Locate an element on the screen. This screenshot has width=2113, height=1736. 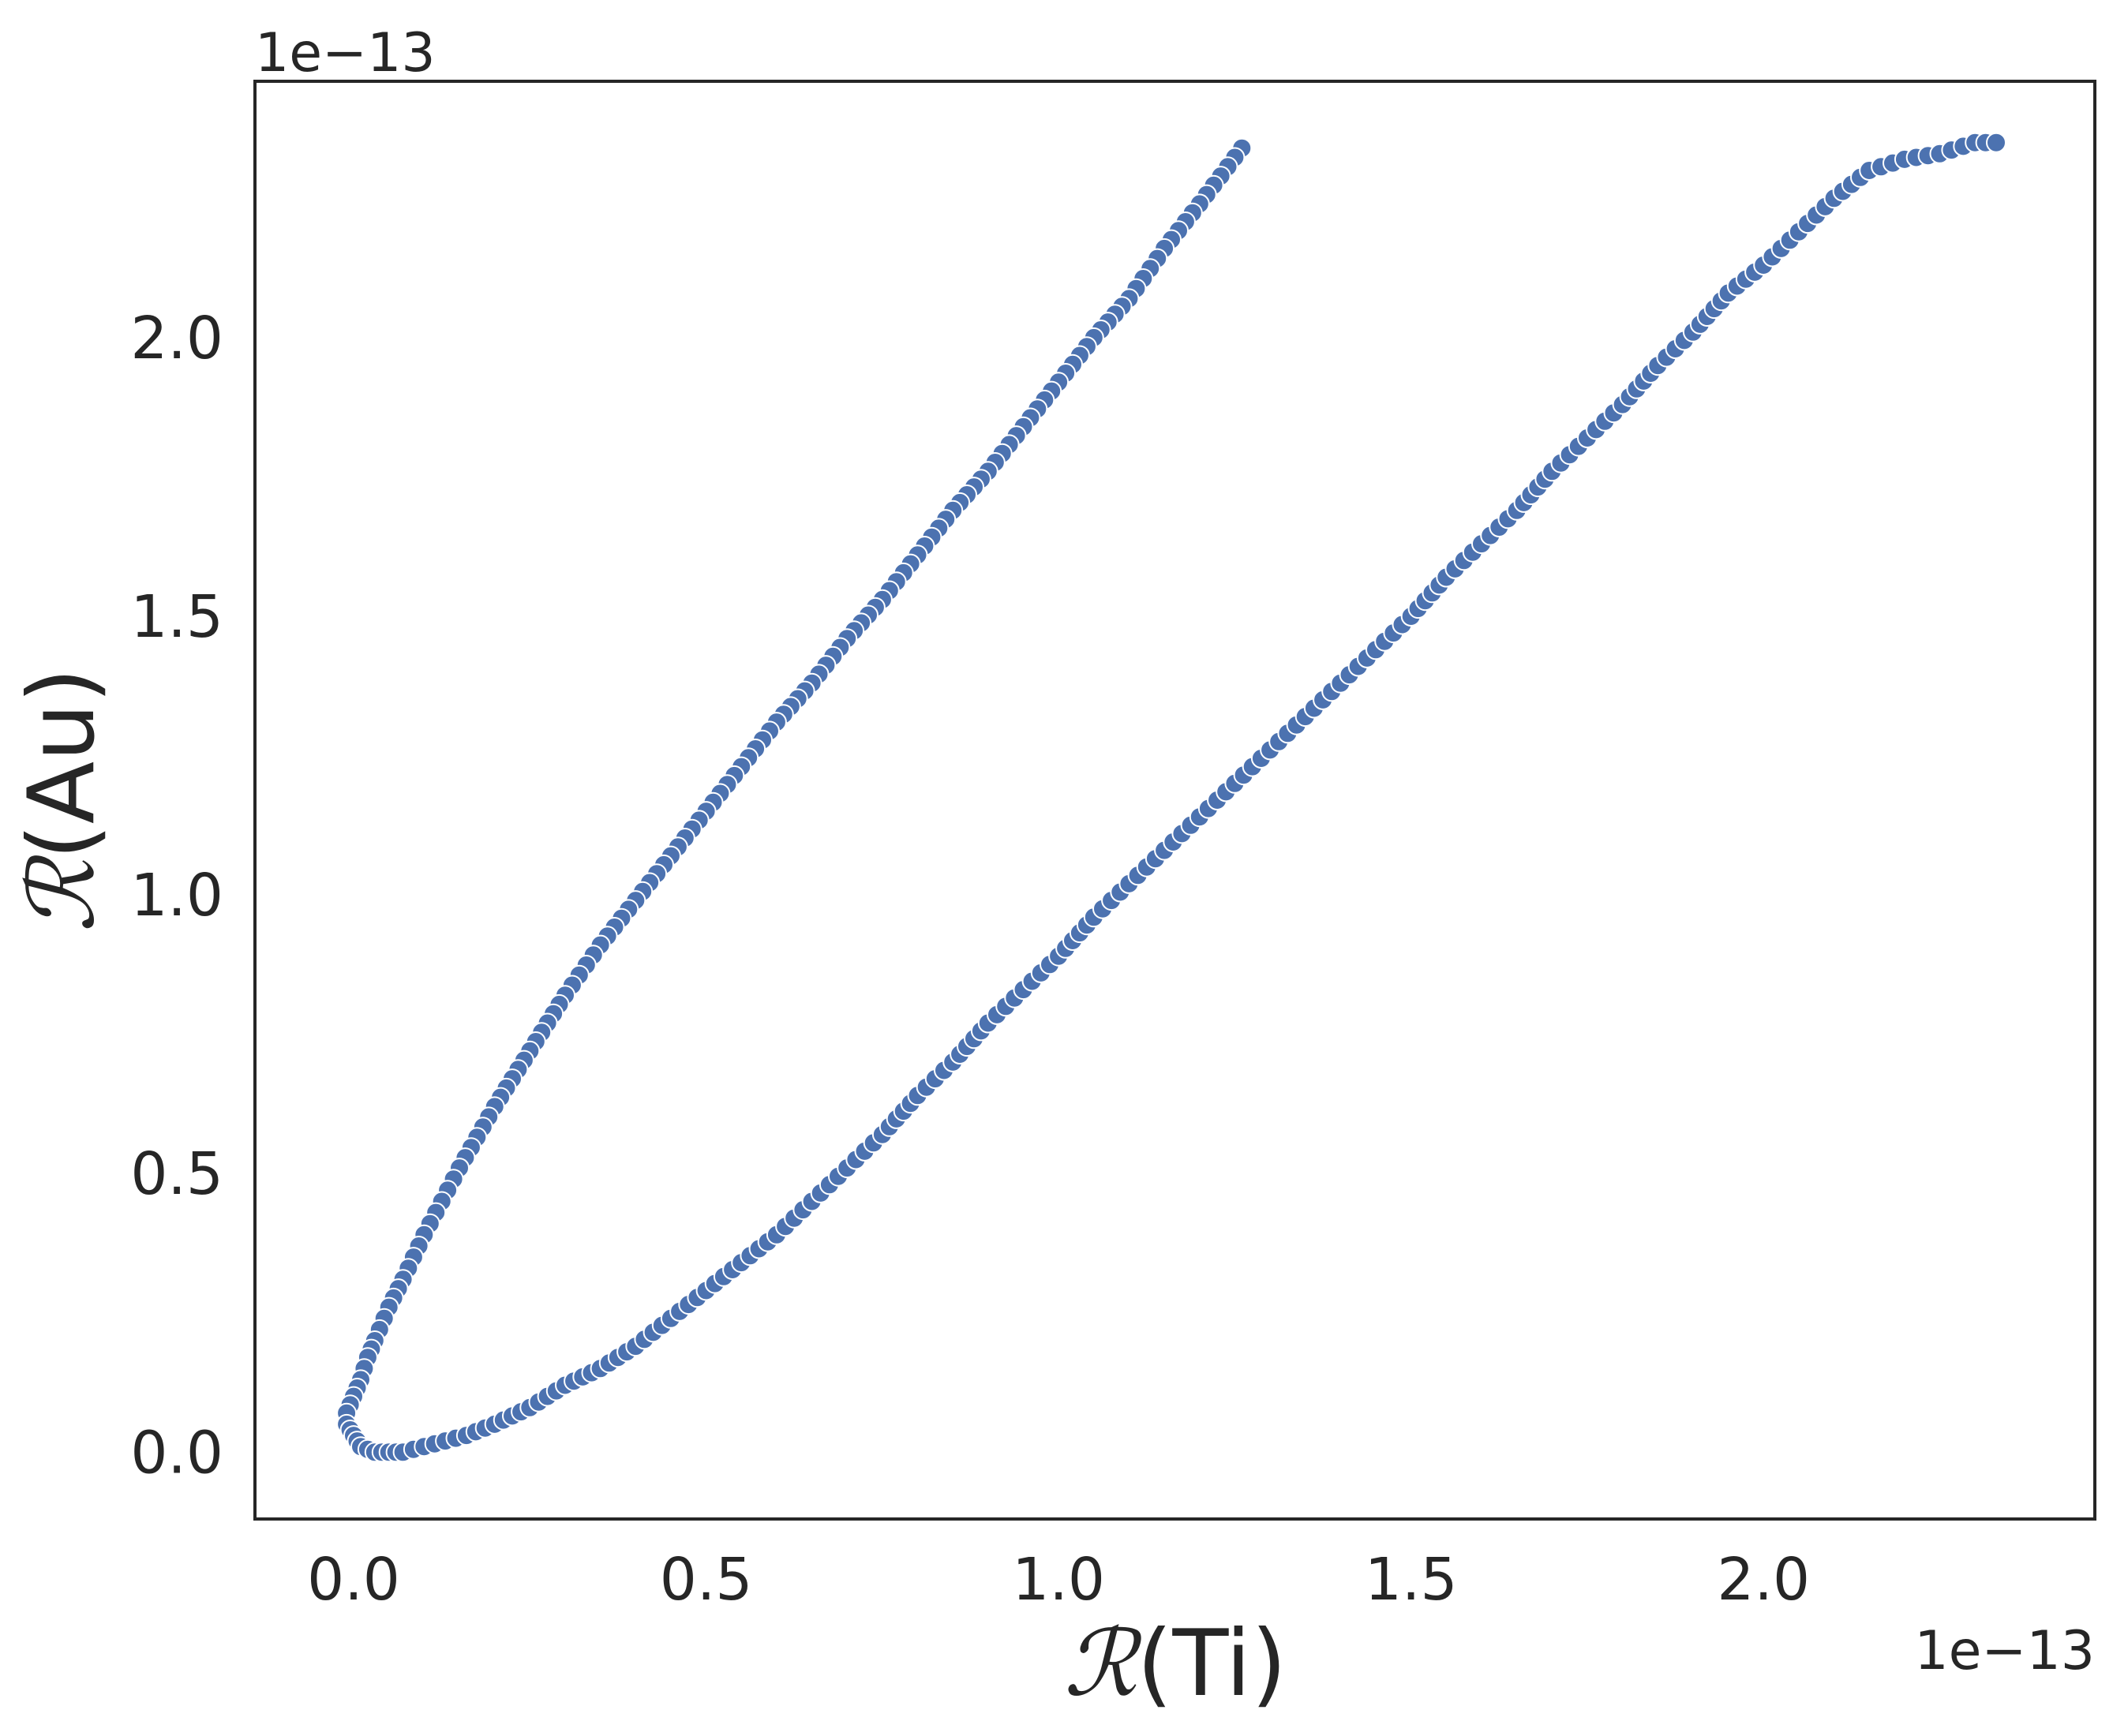
x-axis-ticks: 0.0 0.5 1.0 1.5 2.0 is located at coordinates (1058, 1580).